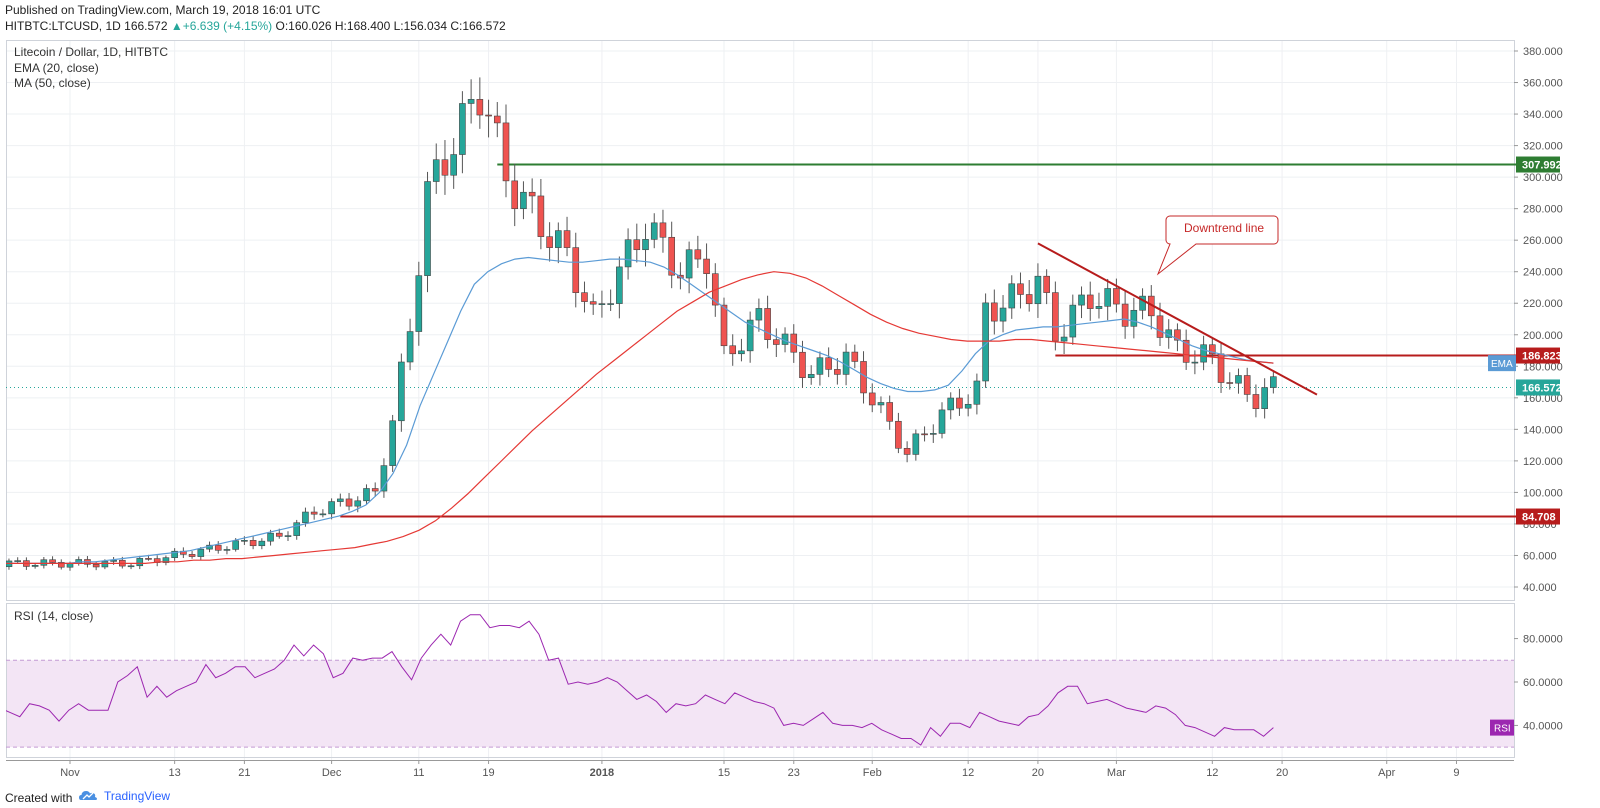  What do you see at coordinates (1543, 399) in the screenshot?
I see `price-tick-label: 160.000` at bounding box center [1543, 399].